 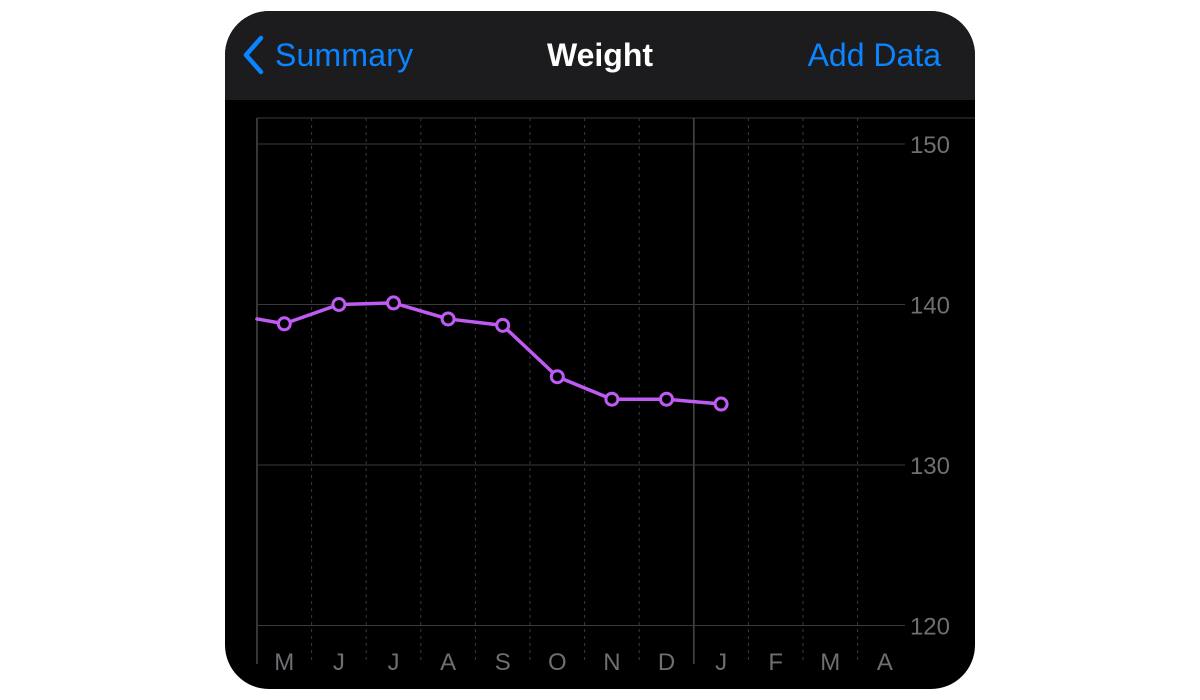 What do you see at coordinates (930, 627) in the screenshot?
I see `y-tick-label: 120` at bounding box center [930, 627].